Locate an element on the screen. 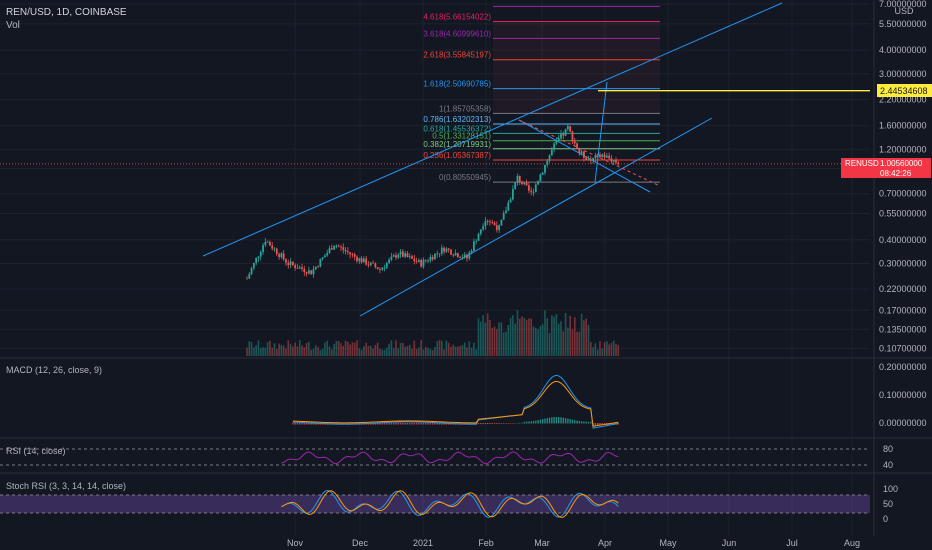  macd-pane-title: MACD (12, 26, close, 9) is located at coordinates (54, 370).